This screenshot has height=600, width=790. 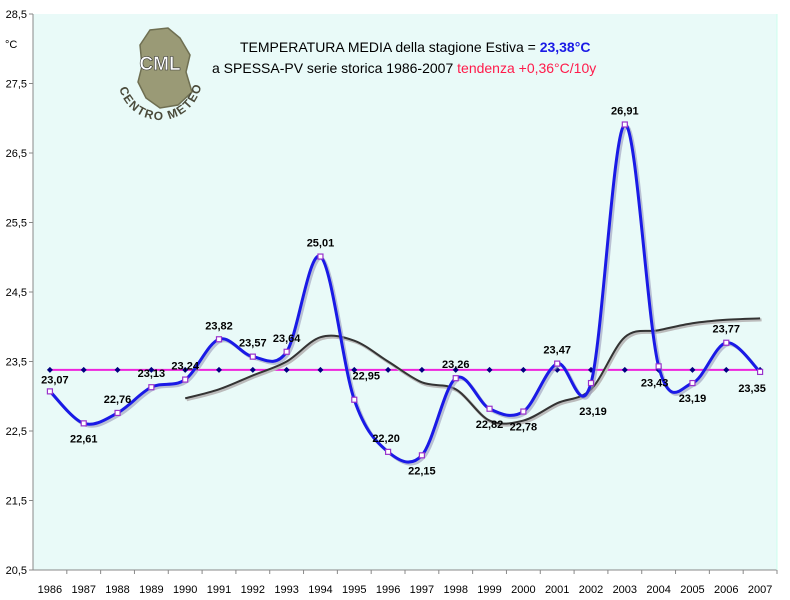 I want to click on temperature-data-label: 22,95, so click(x=367, y=377).